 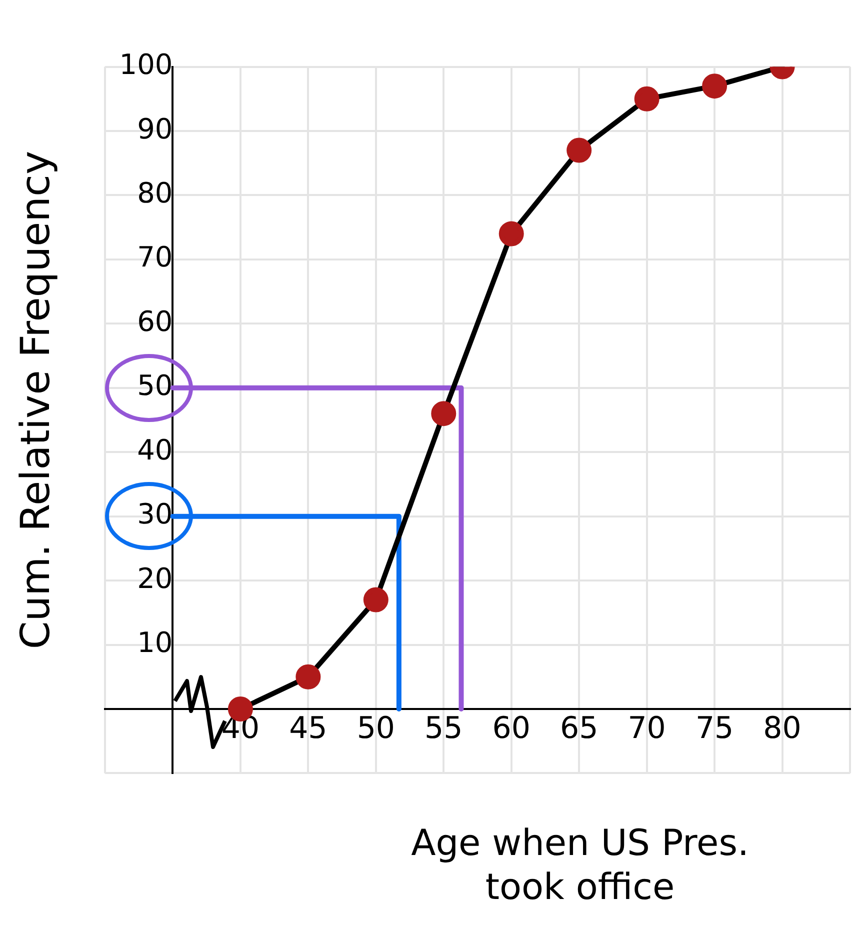 I want to click on x-tick-label: 75, so click(x=714, y=728).